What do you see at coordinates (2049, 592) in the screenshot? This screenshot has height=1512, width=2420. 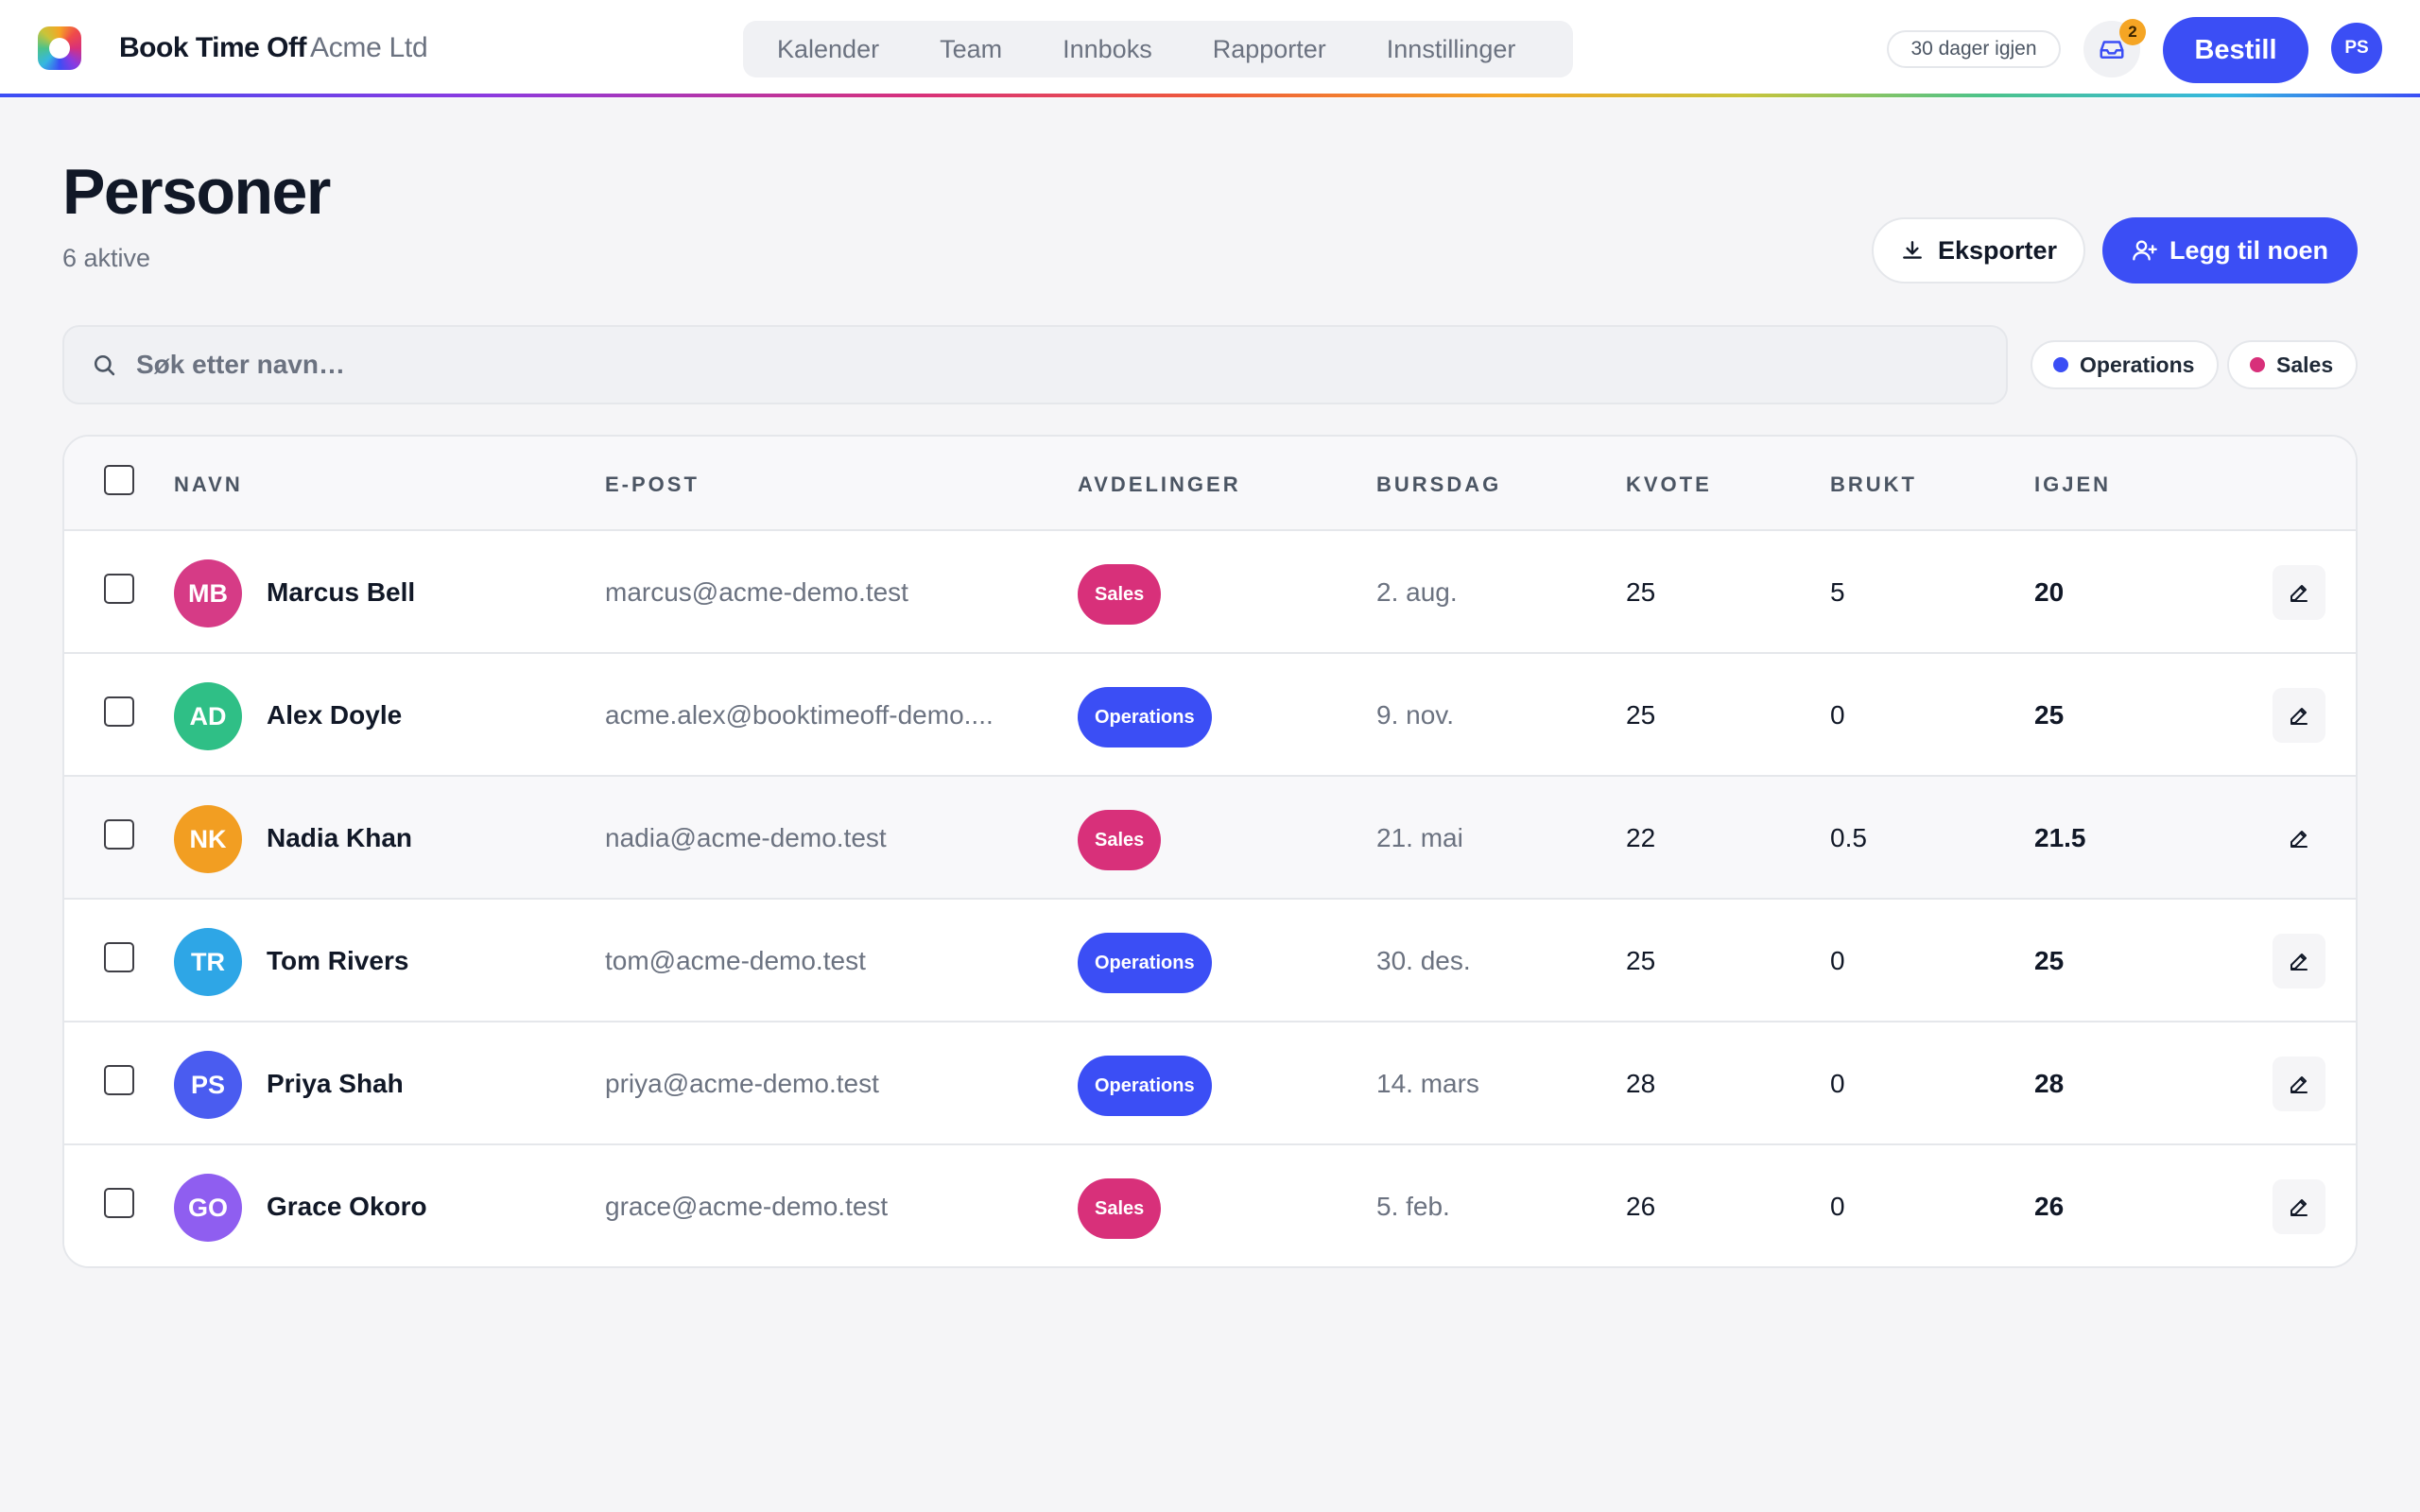 I see `remaining-value: 20` at bounding box center [2049, 592].